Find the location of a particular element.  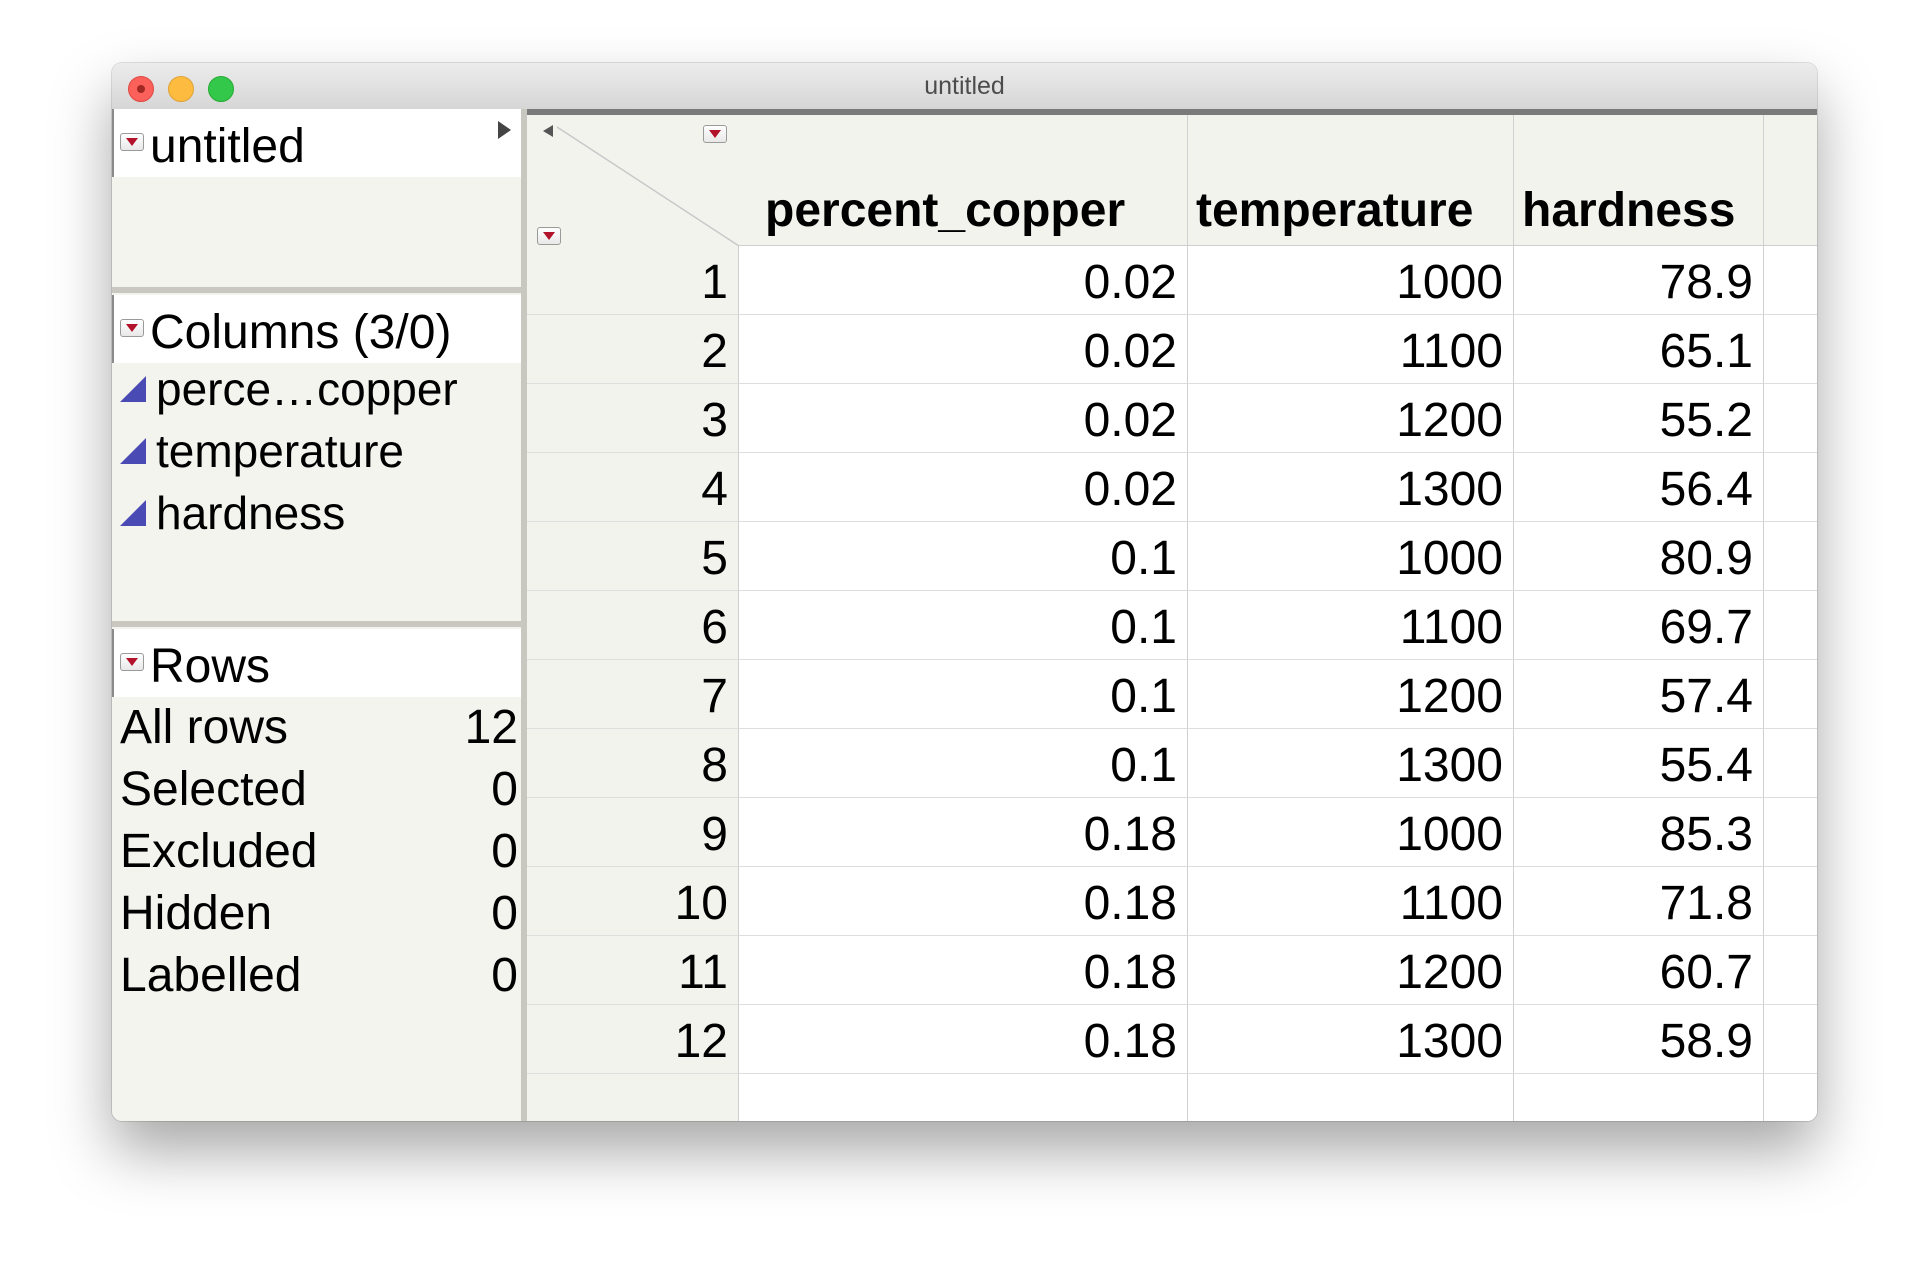

table-cell: 57.4 is located at coordinates (1639, 694).